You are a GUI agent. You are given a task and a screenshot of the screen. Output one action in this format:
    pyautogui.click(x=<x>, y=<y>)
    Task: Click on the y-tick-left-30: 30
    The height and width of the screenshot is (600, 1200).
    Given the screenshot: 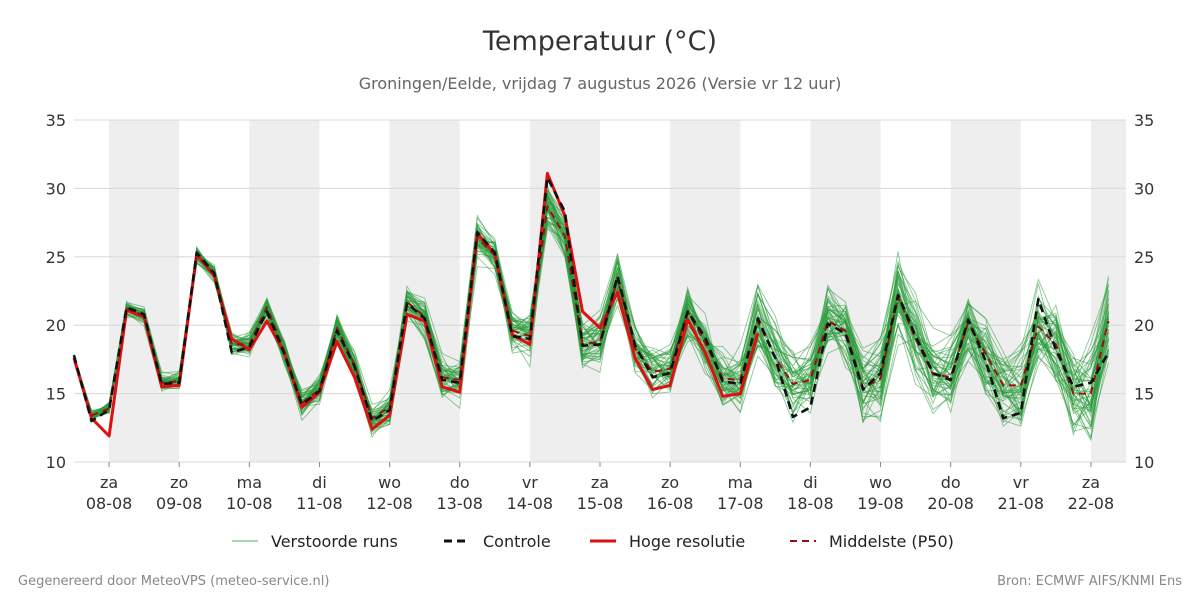 What is the action you would take?
    pyautogui.click(x=56, y=188)
    